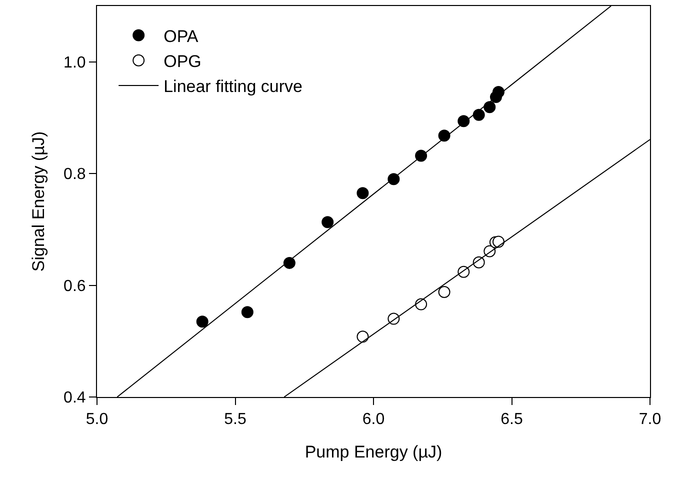 This screenshot has height=481, width=674. What do you see at coordinates (183, 62) in the screenshot?
I see `legend-label: OPG` at bounding box center [183, 62].